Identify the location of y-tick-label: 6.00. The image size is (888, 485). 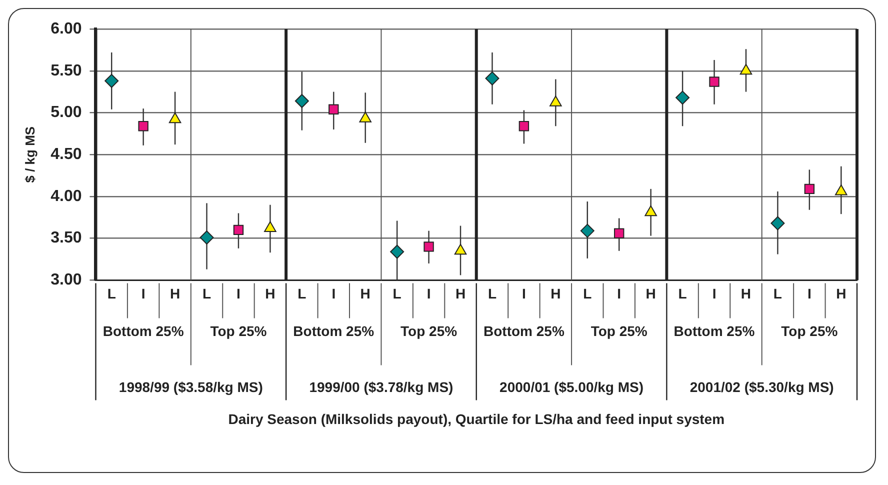
(66, 29).